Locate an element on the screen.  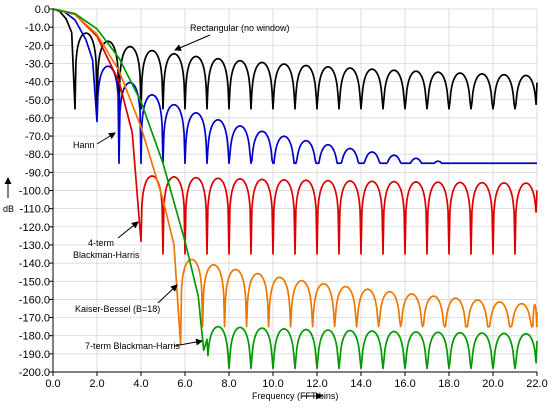
annotation-kb18-arrow is located at coordinates (167, 294).